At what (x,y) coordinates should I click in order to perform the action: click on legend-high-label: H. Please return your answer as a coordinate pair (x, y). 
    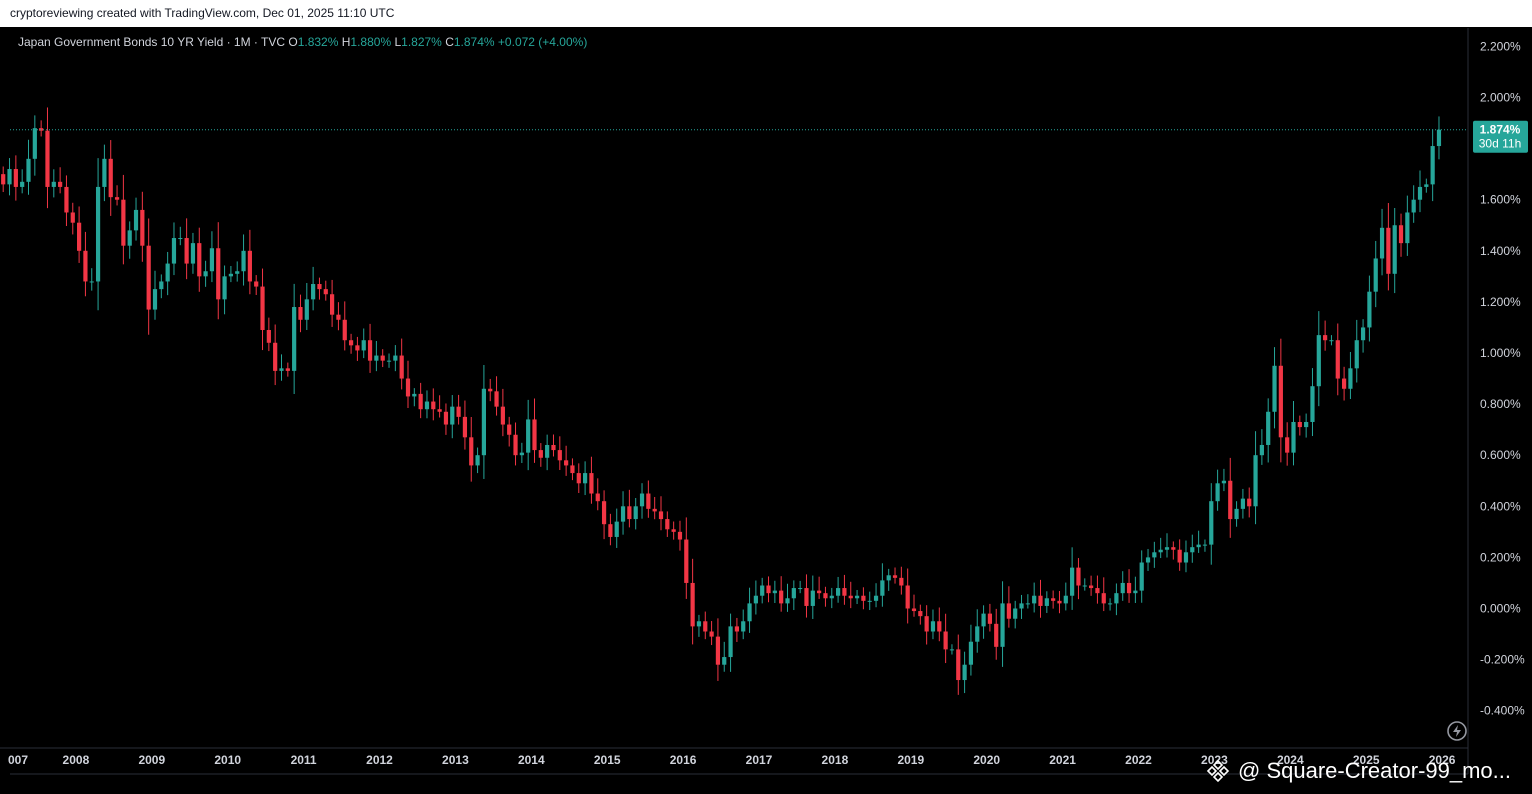
    Looking at the image, I should click on (346, 42).